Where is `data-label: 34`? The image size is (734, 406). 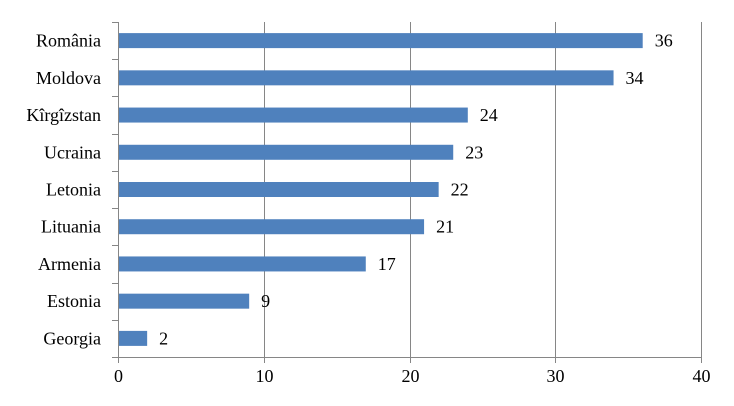 data-label: 34 is located at coordinates (635, 78).